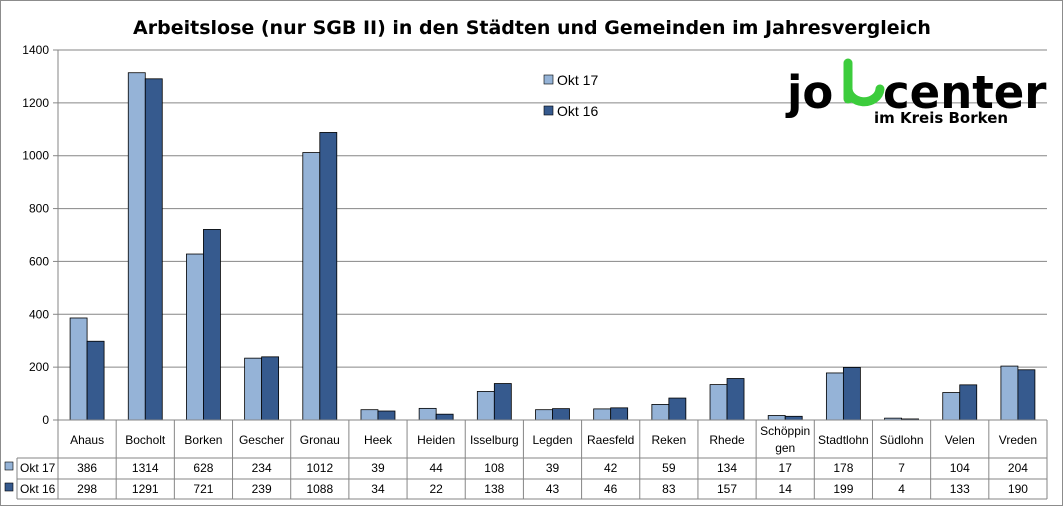 The image size is (1063, 506). What do you see at coordinates (436, 489) in the screenshot?
I see `data-cell: 22` at bounding box center [436, 489].